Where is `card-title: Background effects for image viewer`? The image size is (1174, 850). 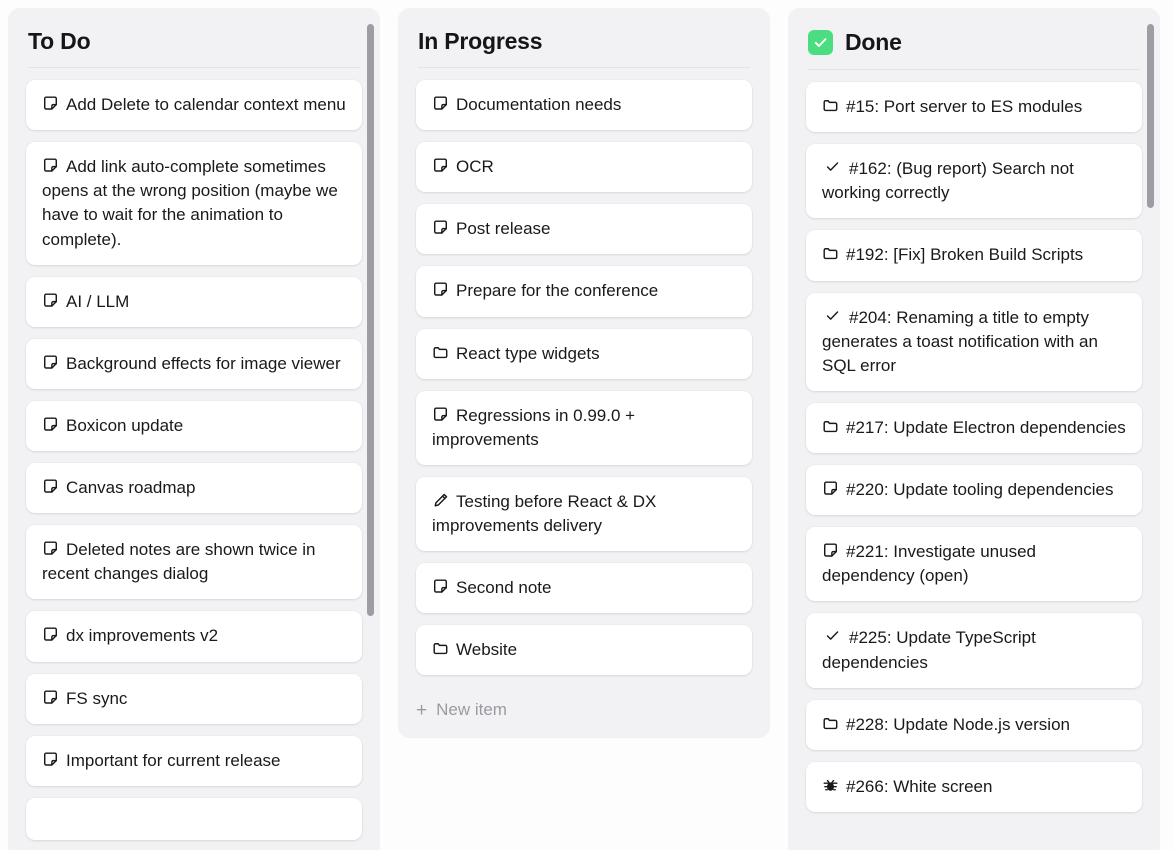
card-title: Background effects for image viewer is located at coordinates (203, 363).